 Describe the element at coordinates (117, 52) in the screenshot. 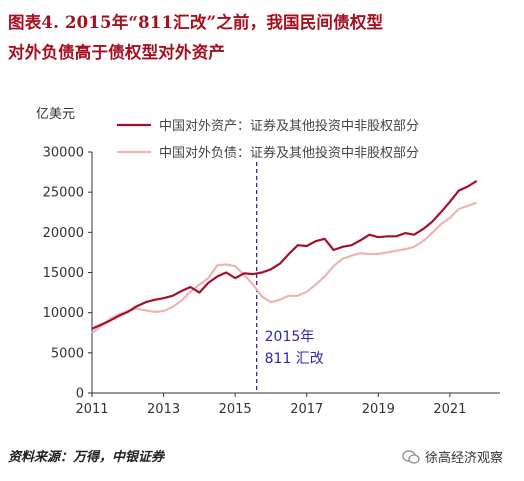

I see `title-line-2: 对外负债高于债权型对外资产` at that location.